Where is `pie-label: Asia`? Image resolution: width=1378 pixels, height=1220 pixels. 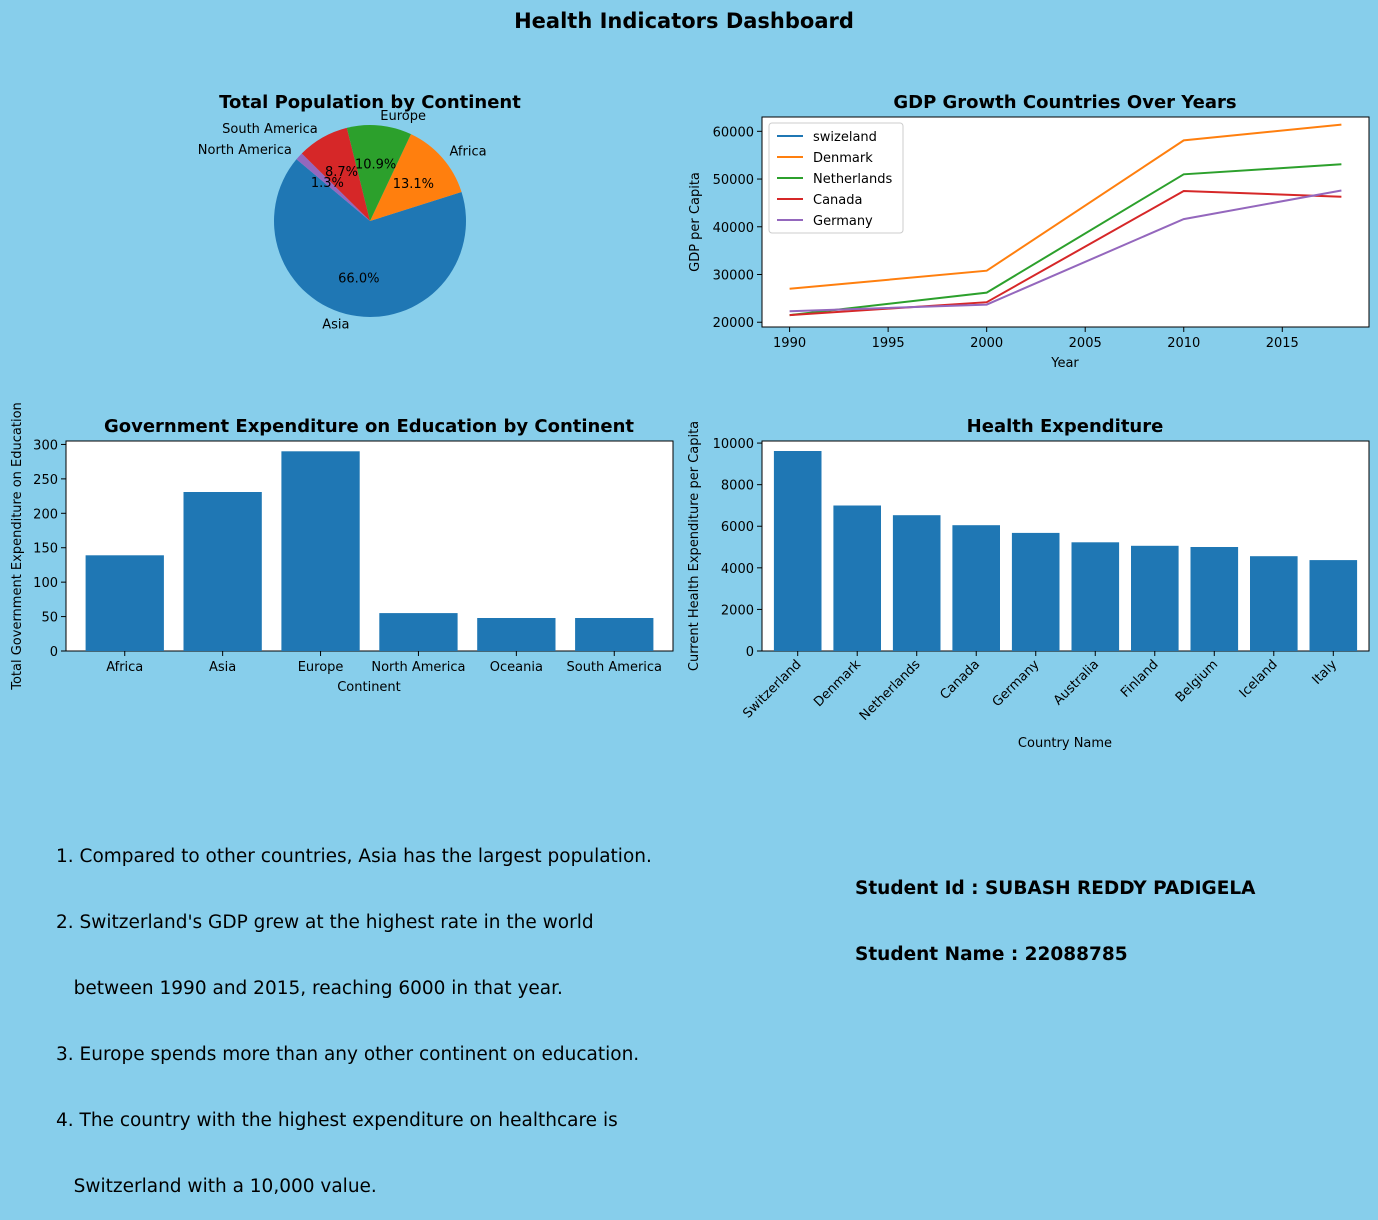 pie-label: Asia is located at coordinates (335, 325).